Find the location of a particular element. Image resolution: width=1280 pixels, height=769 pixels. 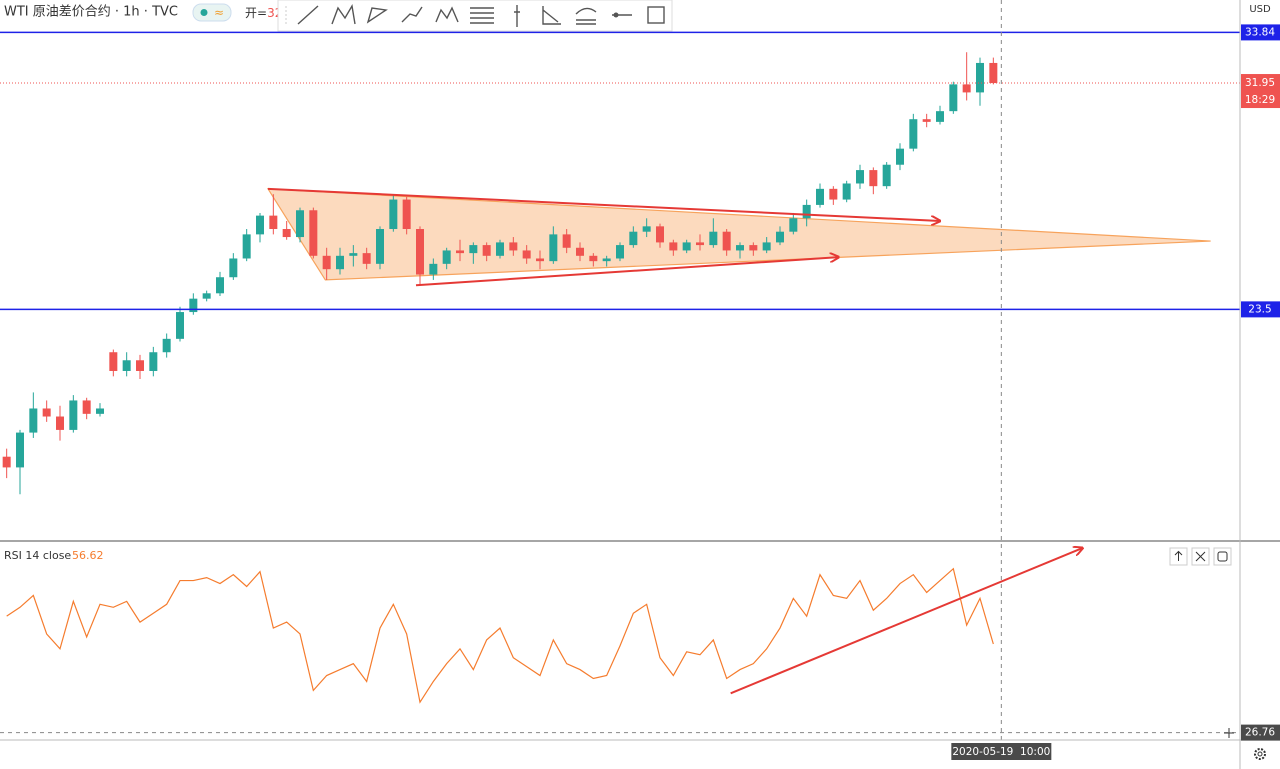

symbol-title: WTI 原油差价合约 · 1h · TVC is located at coordinates (91, 12).